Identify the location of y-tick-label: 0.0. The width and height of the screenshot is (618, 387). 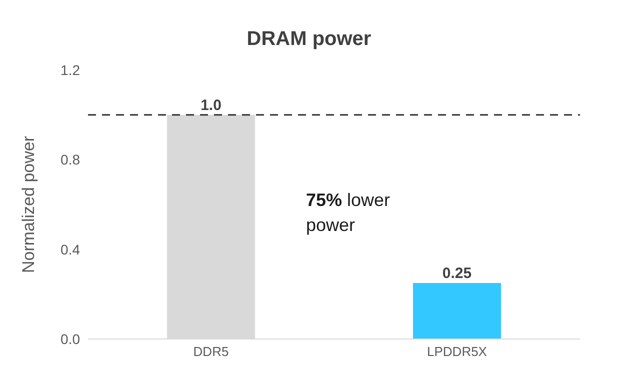
(70, 338).